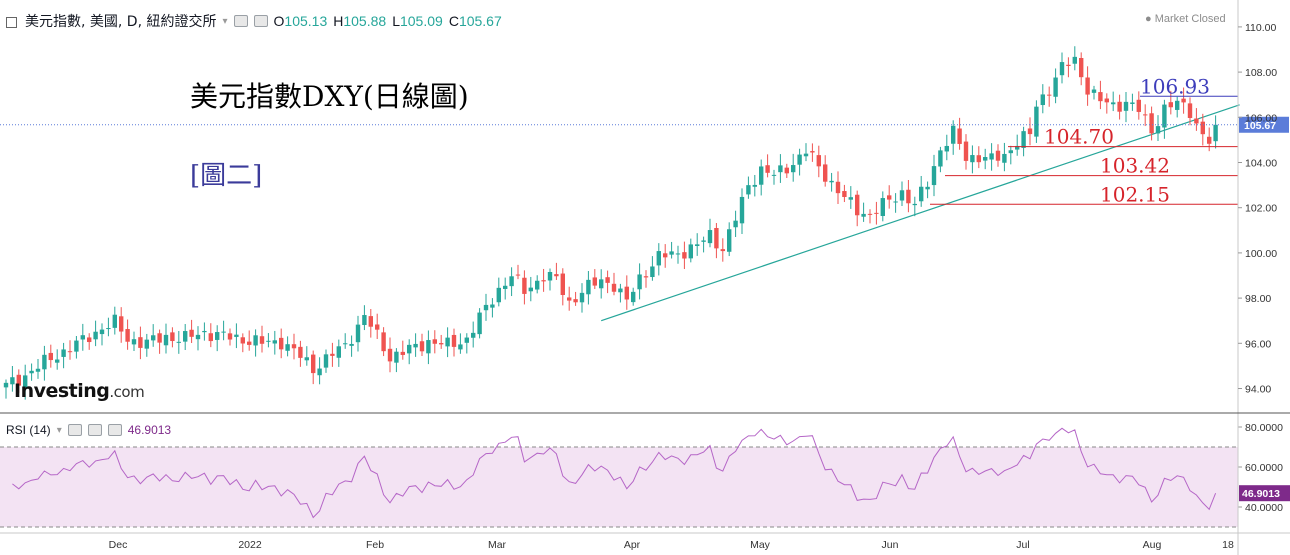 The width and height of the screenshot is (1290, 555). I want to click on rsi-header: RSI (14) ▾ 46.9013, so click(88, 430).